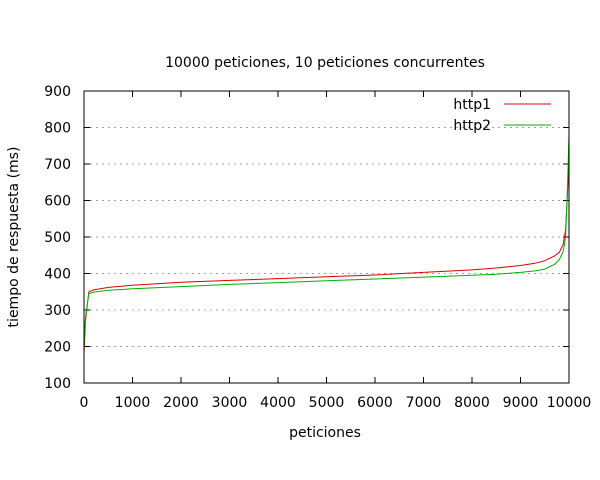  What do you see at coordinates (521, 403) in the screenshot?
I see `x-tick-label: 9000` at bounding box center [521, 403].